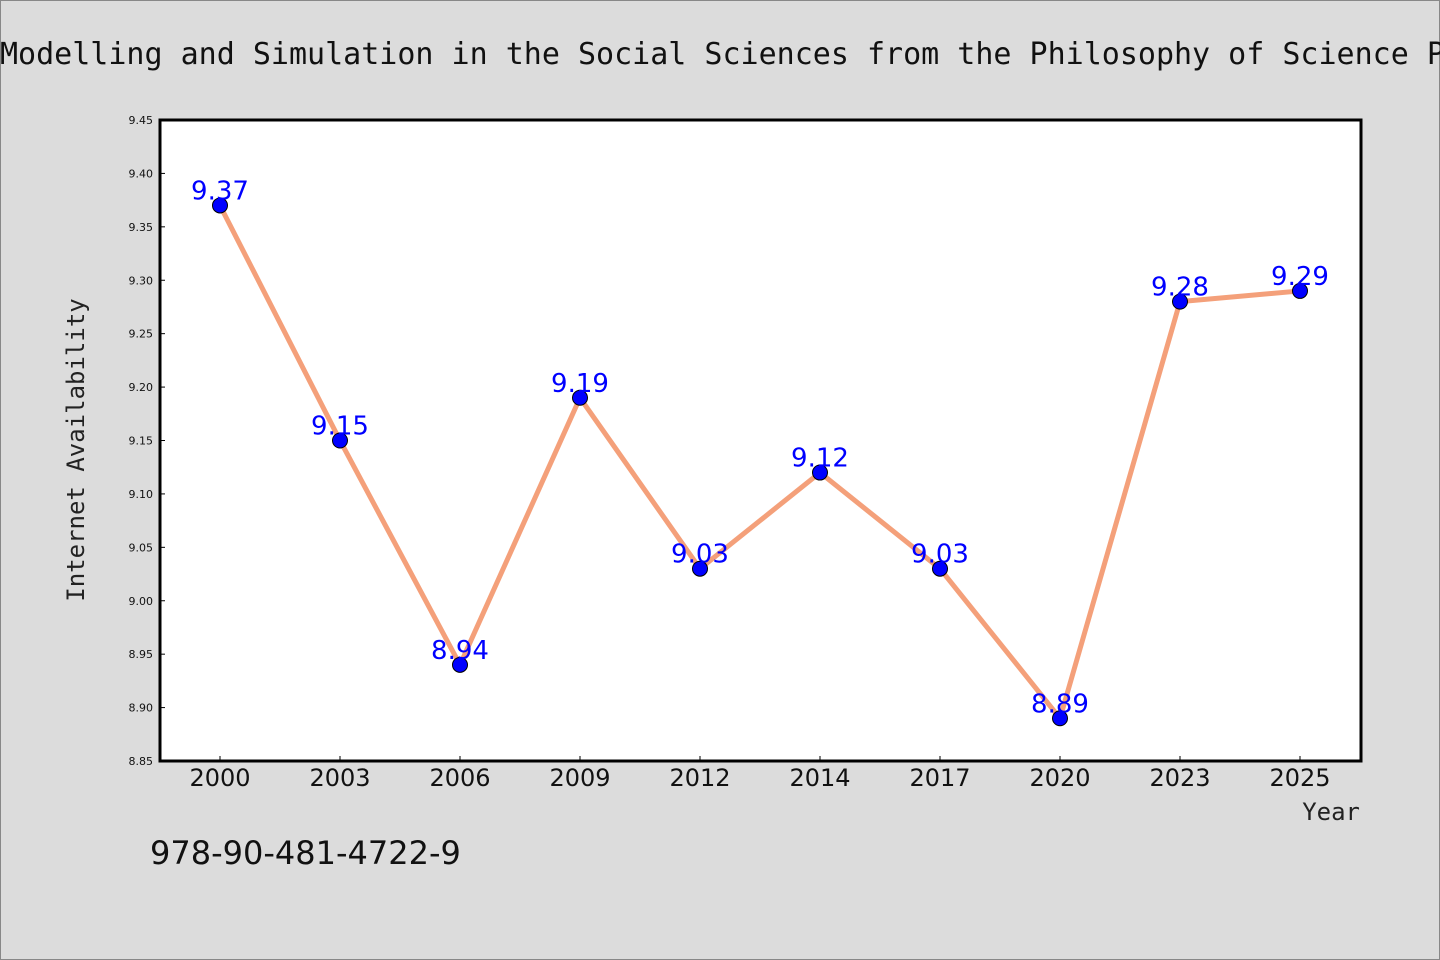  Describe the element at coordinates (141, 761) in the screenshot. I see `y-tick-label: 8.85` at that location.